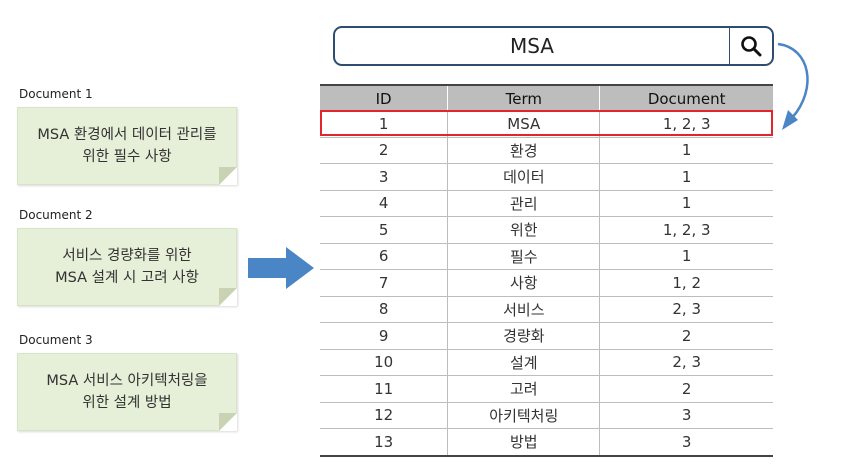 This screenshot has width=845, height=476. What do you see at coordinates (523, 256) in the screenshot?
I see `cell-term: 필수` at bounding box center [523, 256].